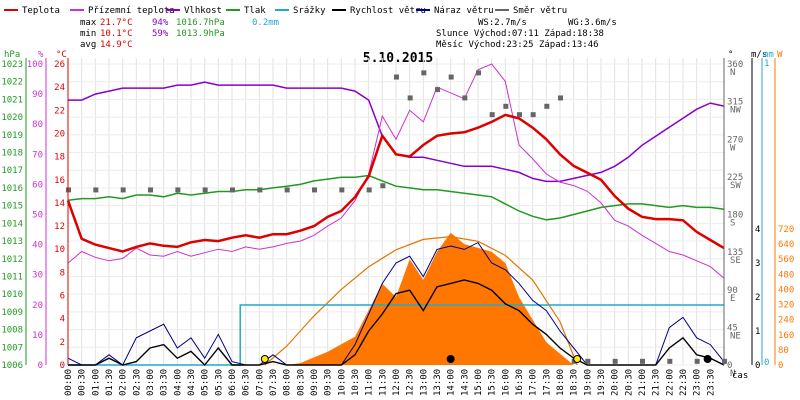 The image size is (800, 400). What do you see at coordinates (110, 382) in the screenshot?
I see `x-tick: 01:30` at bounding box center [110, 382].